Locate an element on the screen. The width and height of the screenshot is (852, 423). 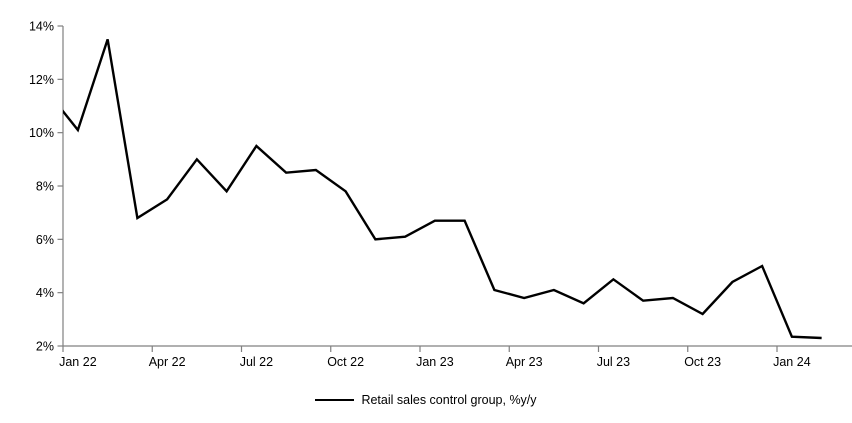
chart-legend: Retail sales control group, %y/y is located at coordinates (426, 400).